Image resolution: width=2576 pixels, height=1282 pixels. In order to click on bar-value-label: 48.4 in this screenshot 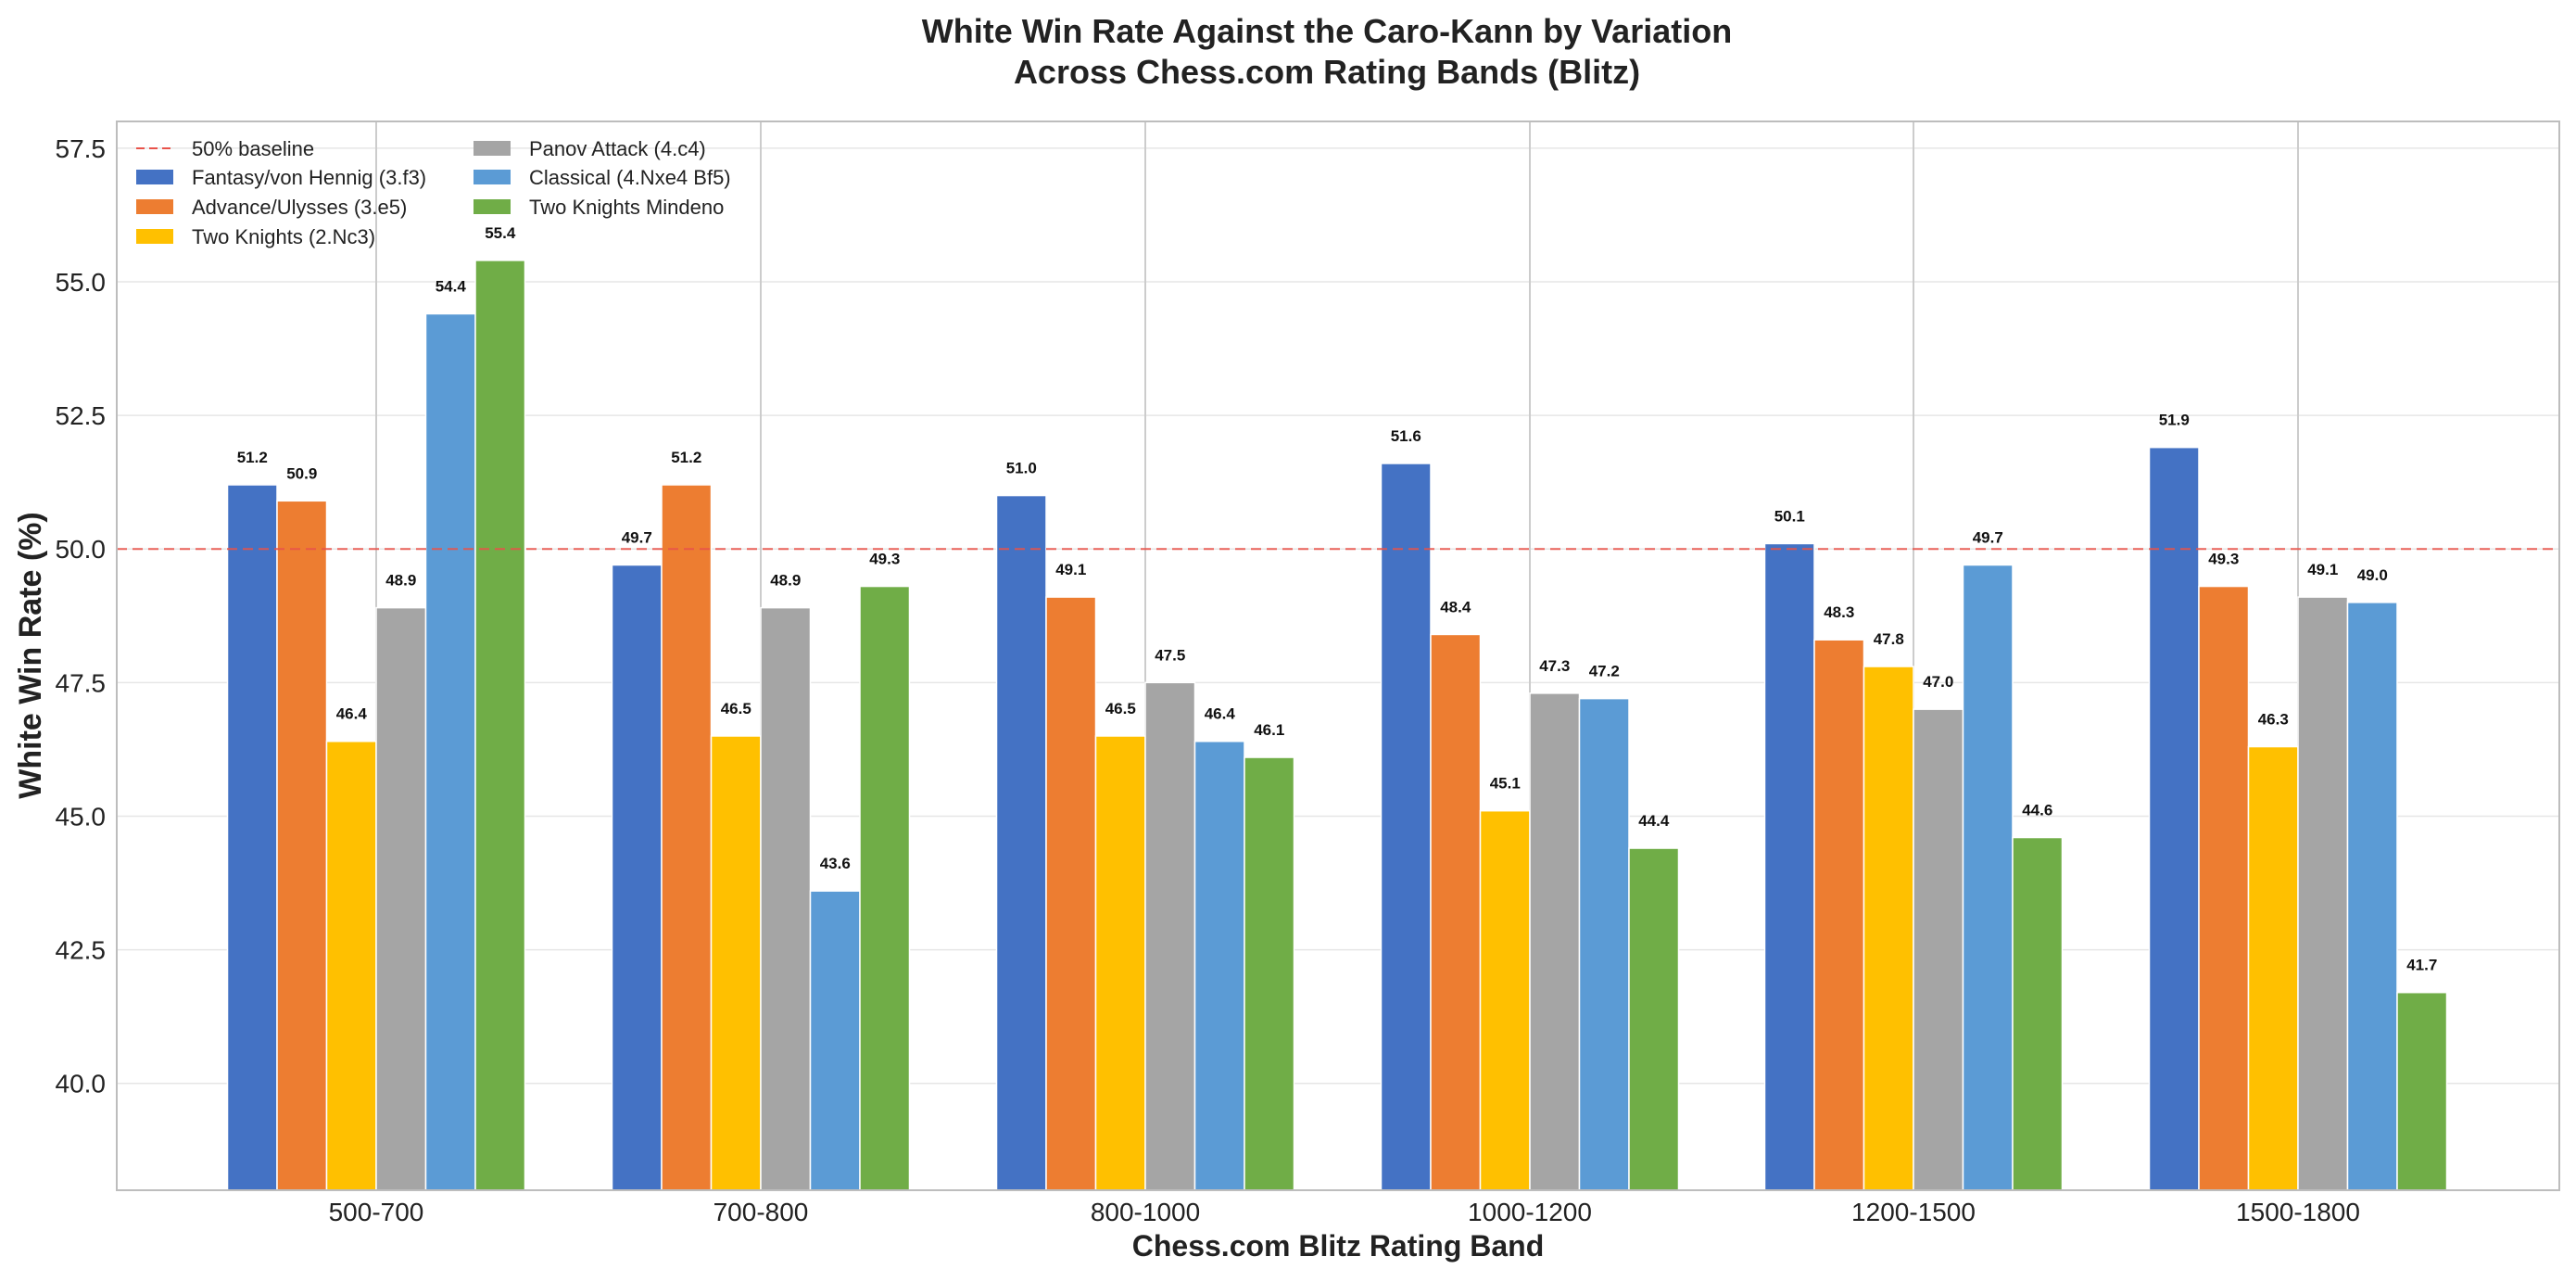, I will do `click(1455, 607)`.